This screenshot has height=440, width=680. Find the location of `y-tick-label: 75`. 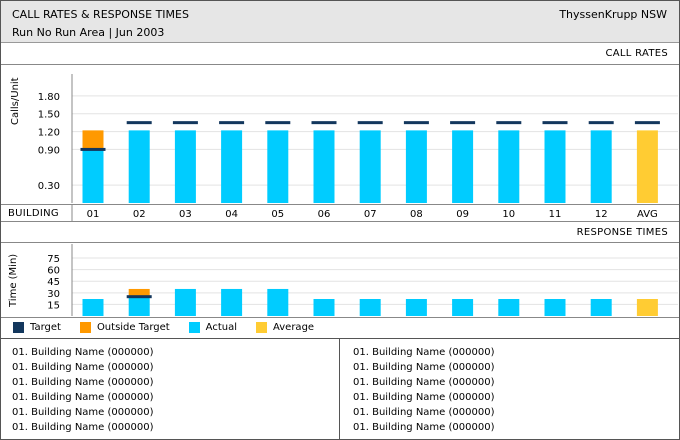

y-tick-label: 75 is located at coordinates (53, 259).